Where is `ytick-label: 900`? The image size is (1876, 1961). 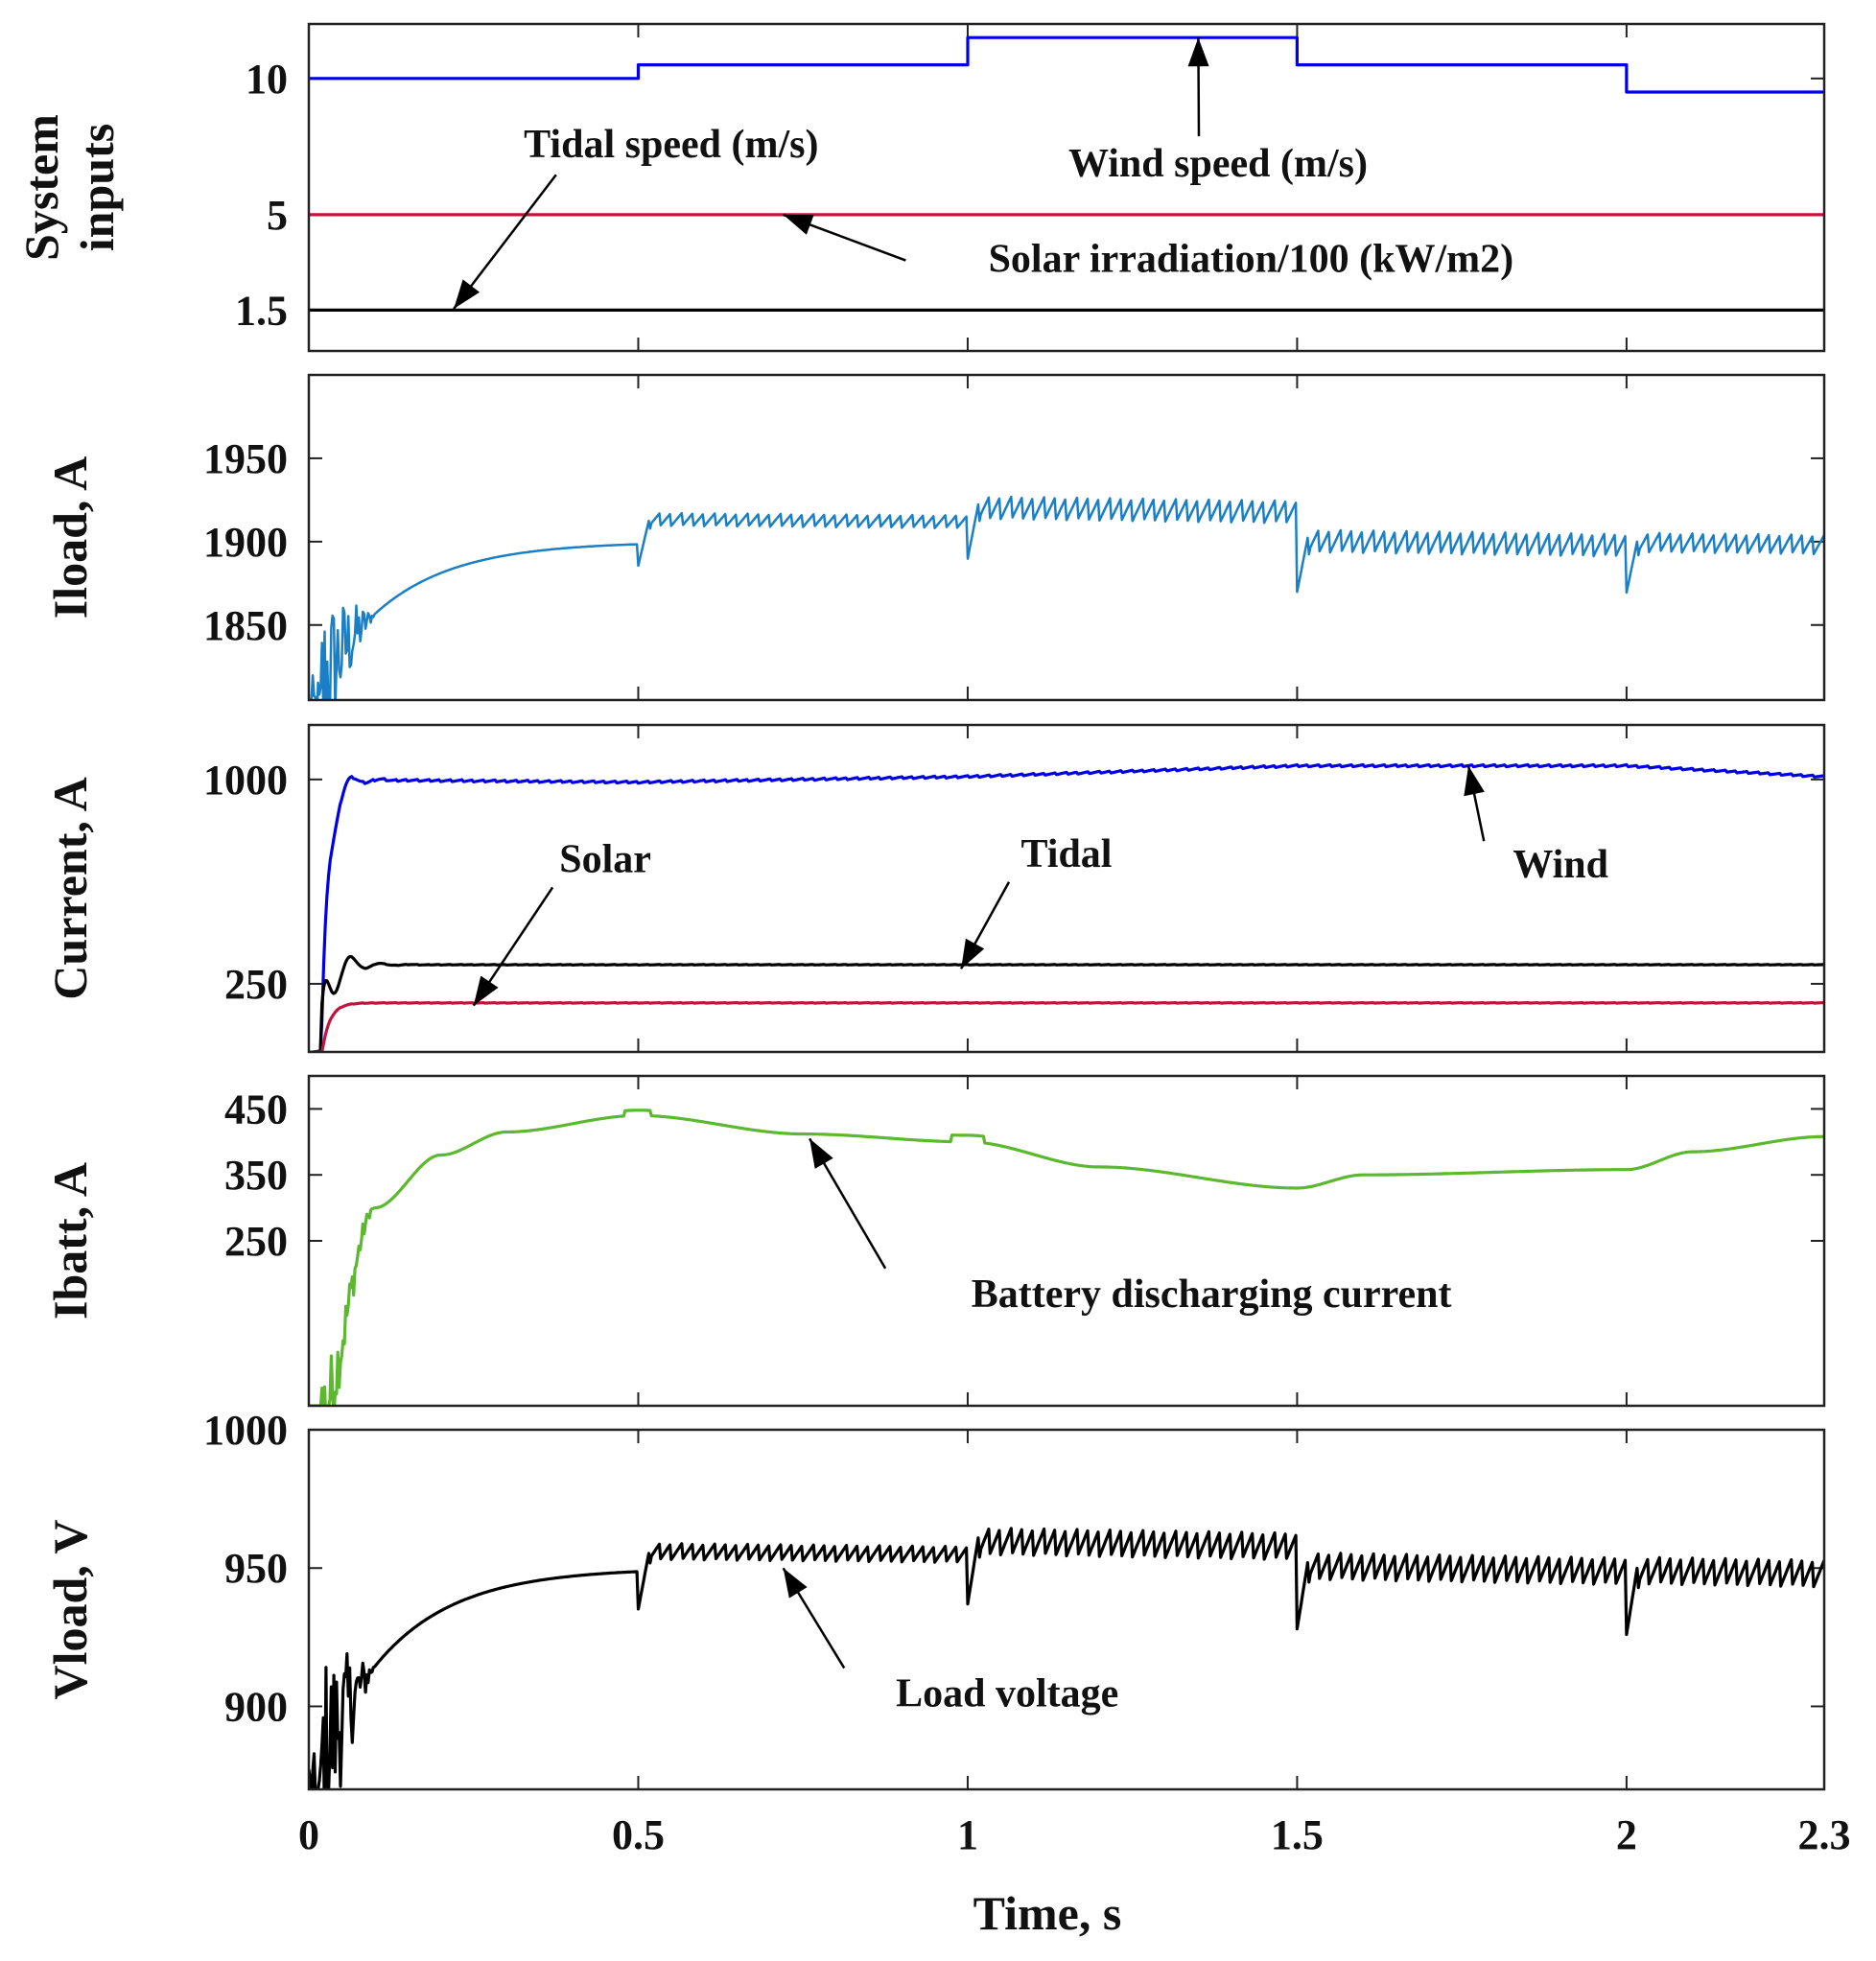 ytick-label: 900 is located at coordinates (256, 1706).